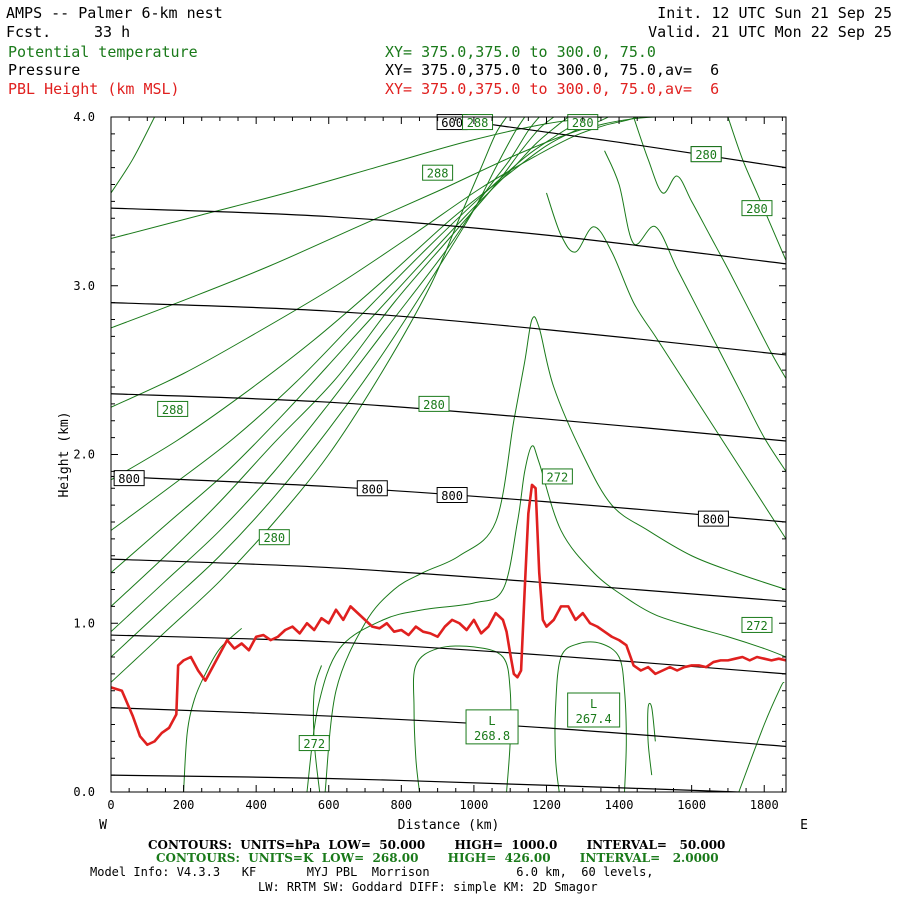 The width and height of the screenshot is (900, 900). I want to click on forecast-hours: 33 h, so click(112, 32).